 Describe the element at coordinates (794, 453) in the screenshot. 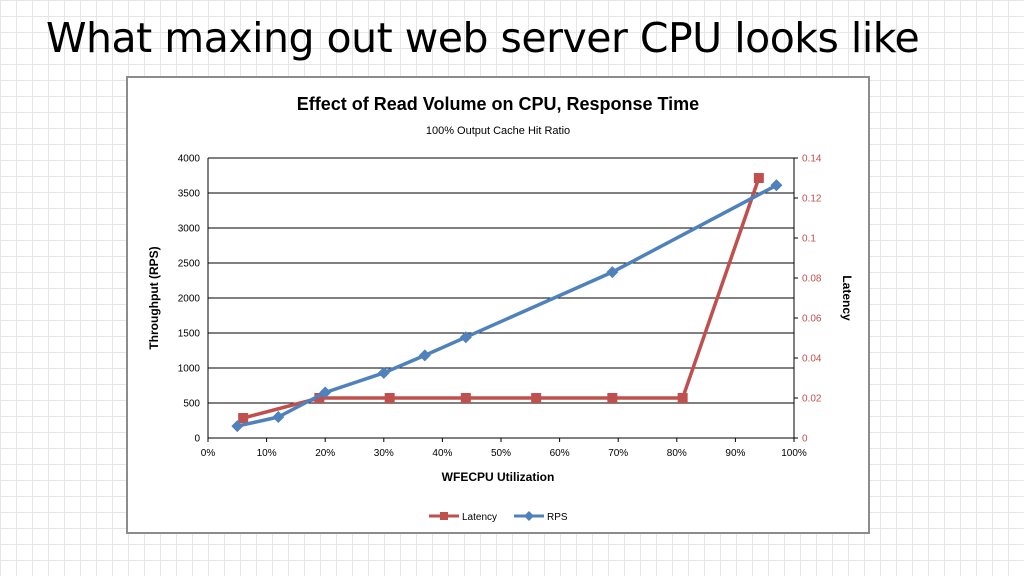

I see `x-tick-label: 100%` at that location.